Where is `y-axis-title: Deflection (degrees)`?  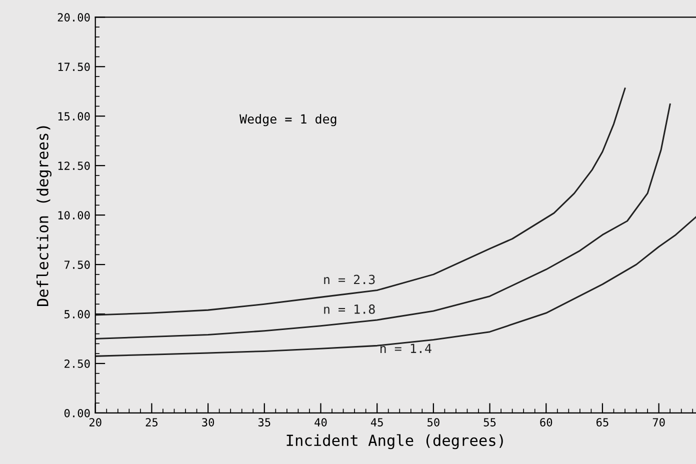 y-axis-title: Deflection (degrees) is located at coordinates (44, 216).